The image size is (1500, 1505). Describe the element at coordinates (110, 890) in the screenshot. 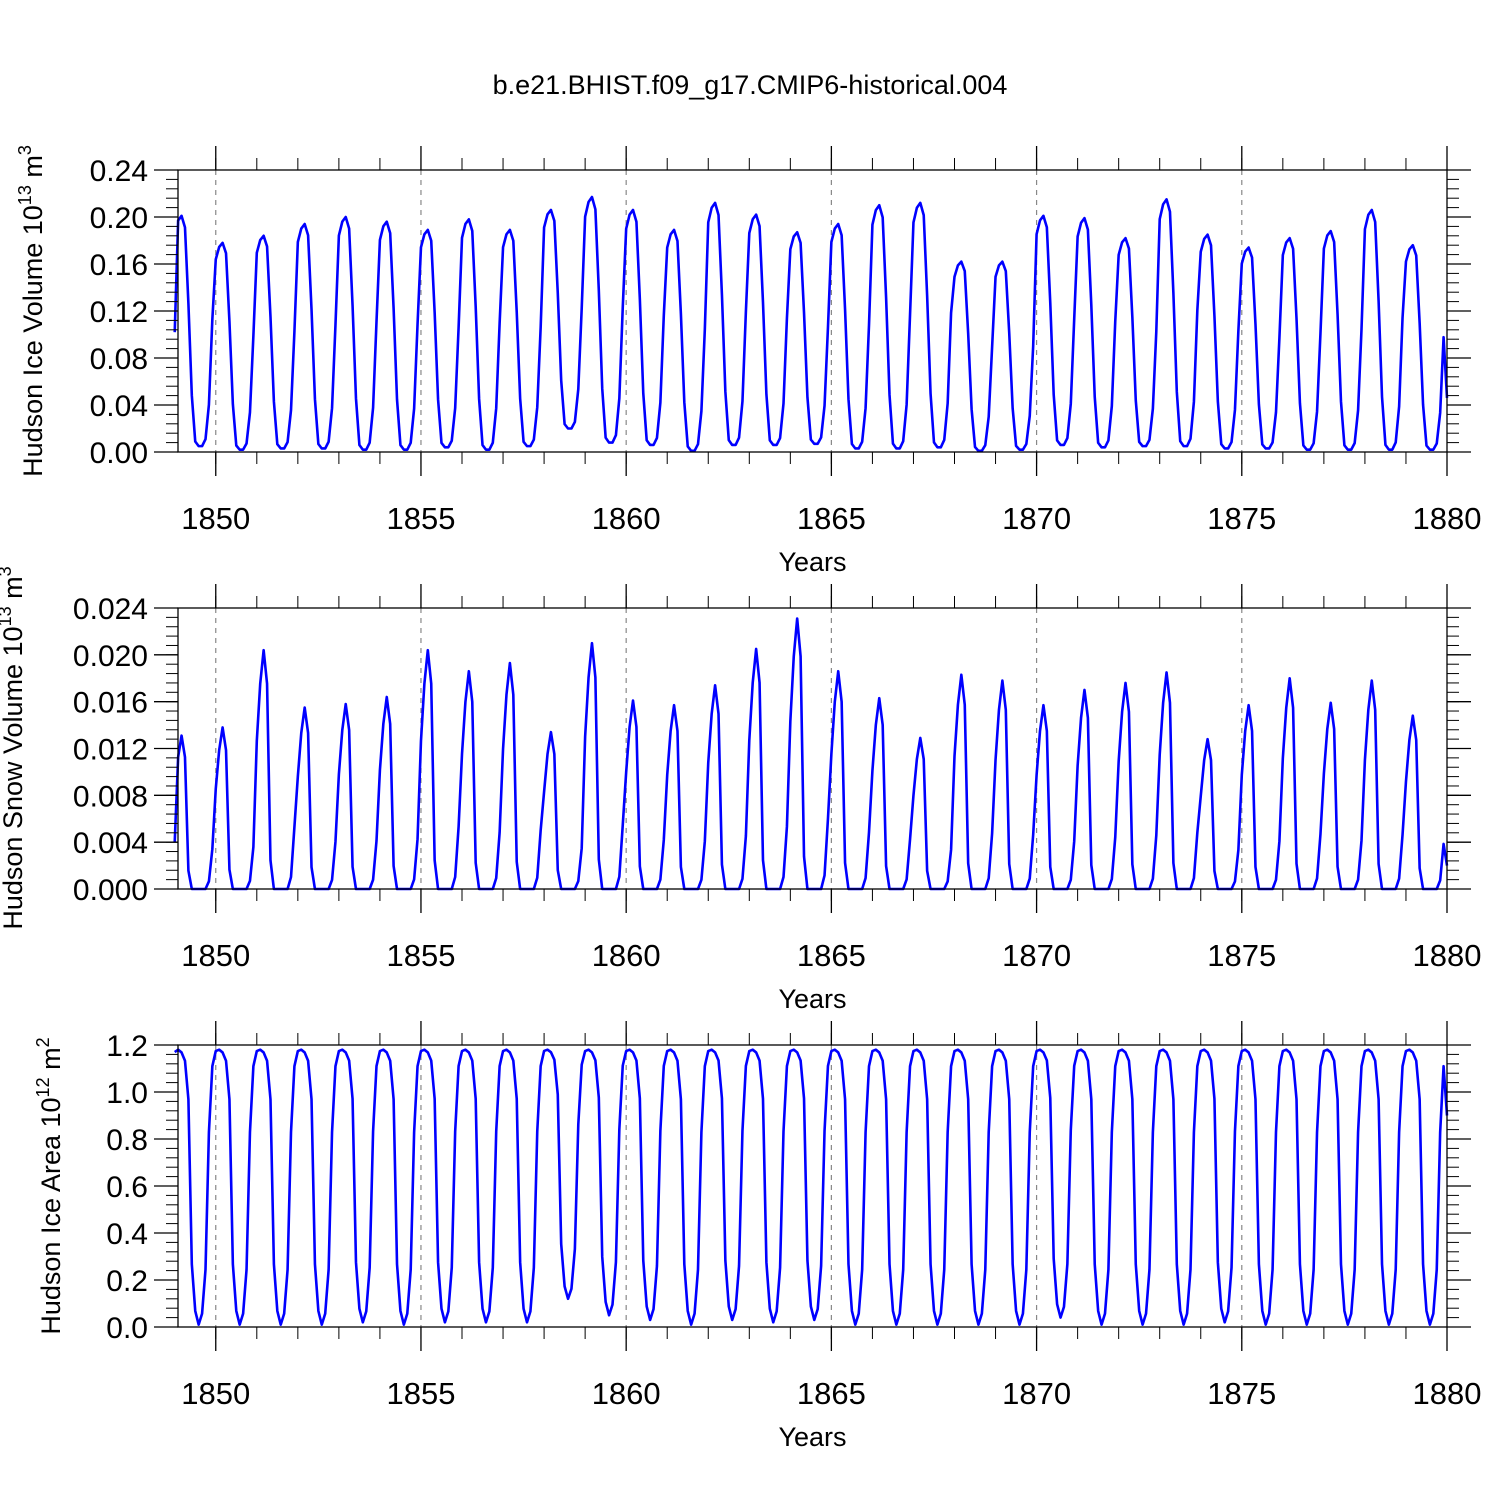

I see `y-tick-label: 0.000` at that location.